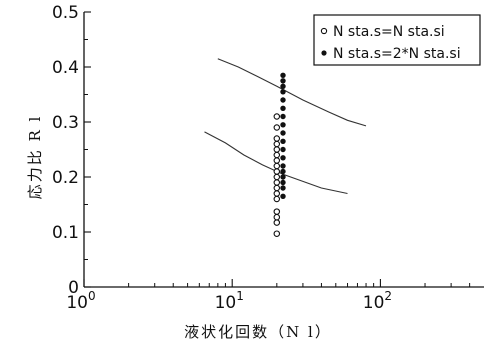 This screenshot has height=354, width=484. I want to click on data-points, so click(279, 154).